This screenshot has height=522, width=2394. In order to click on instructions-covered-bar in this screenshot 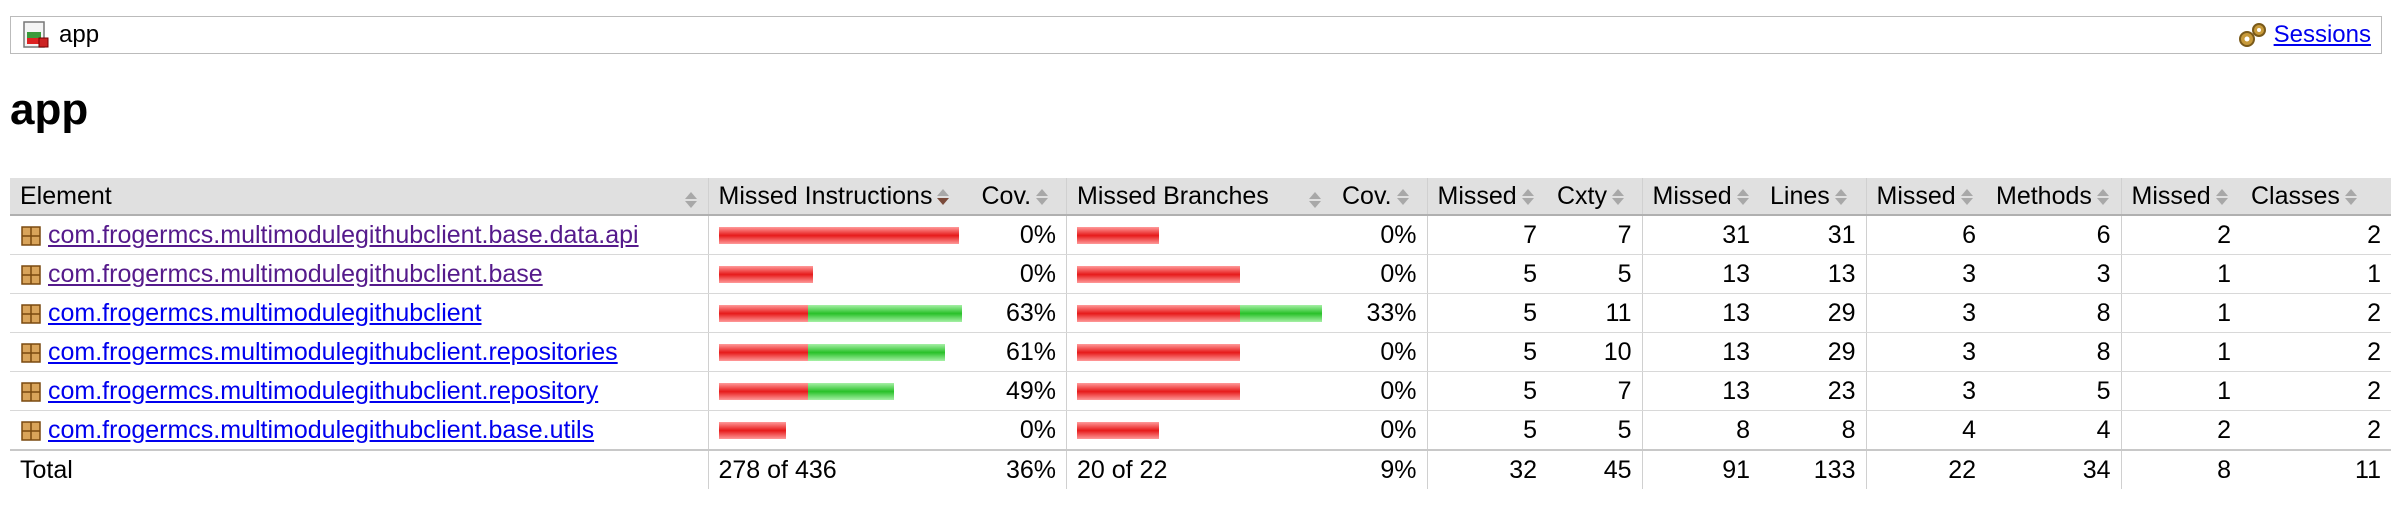, I will do `click(884, 313)`.